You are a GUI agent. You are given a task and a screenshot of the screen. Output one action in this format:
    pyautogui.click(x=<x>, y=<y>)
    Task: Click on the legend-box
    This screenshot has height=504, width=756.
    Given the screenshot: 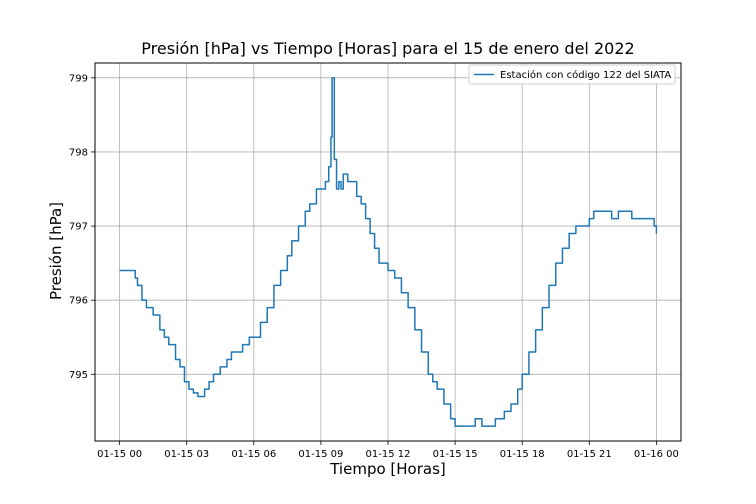 What is the action you would take?
    pyautogui.click(x=572, y=74)
    